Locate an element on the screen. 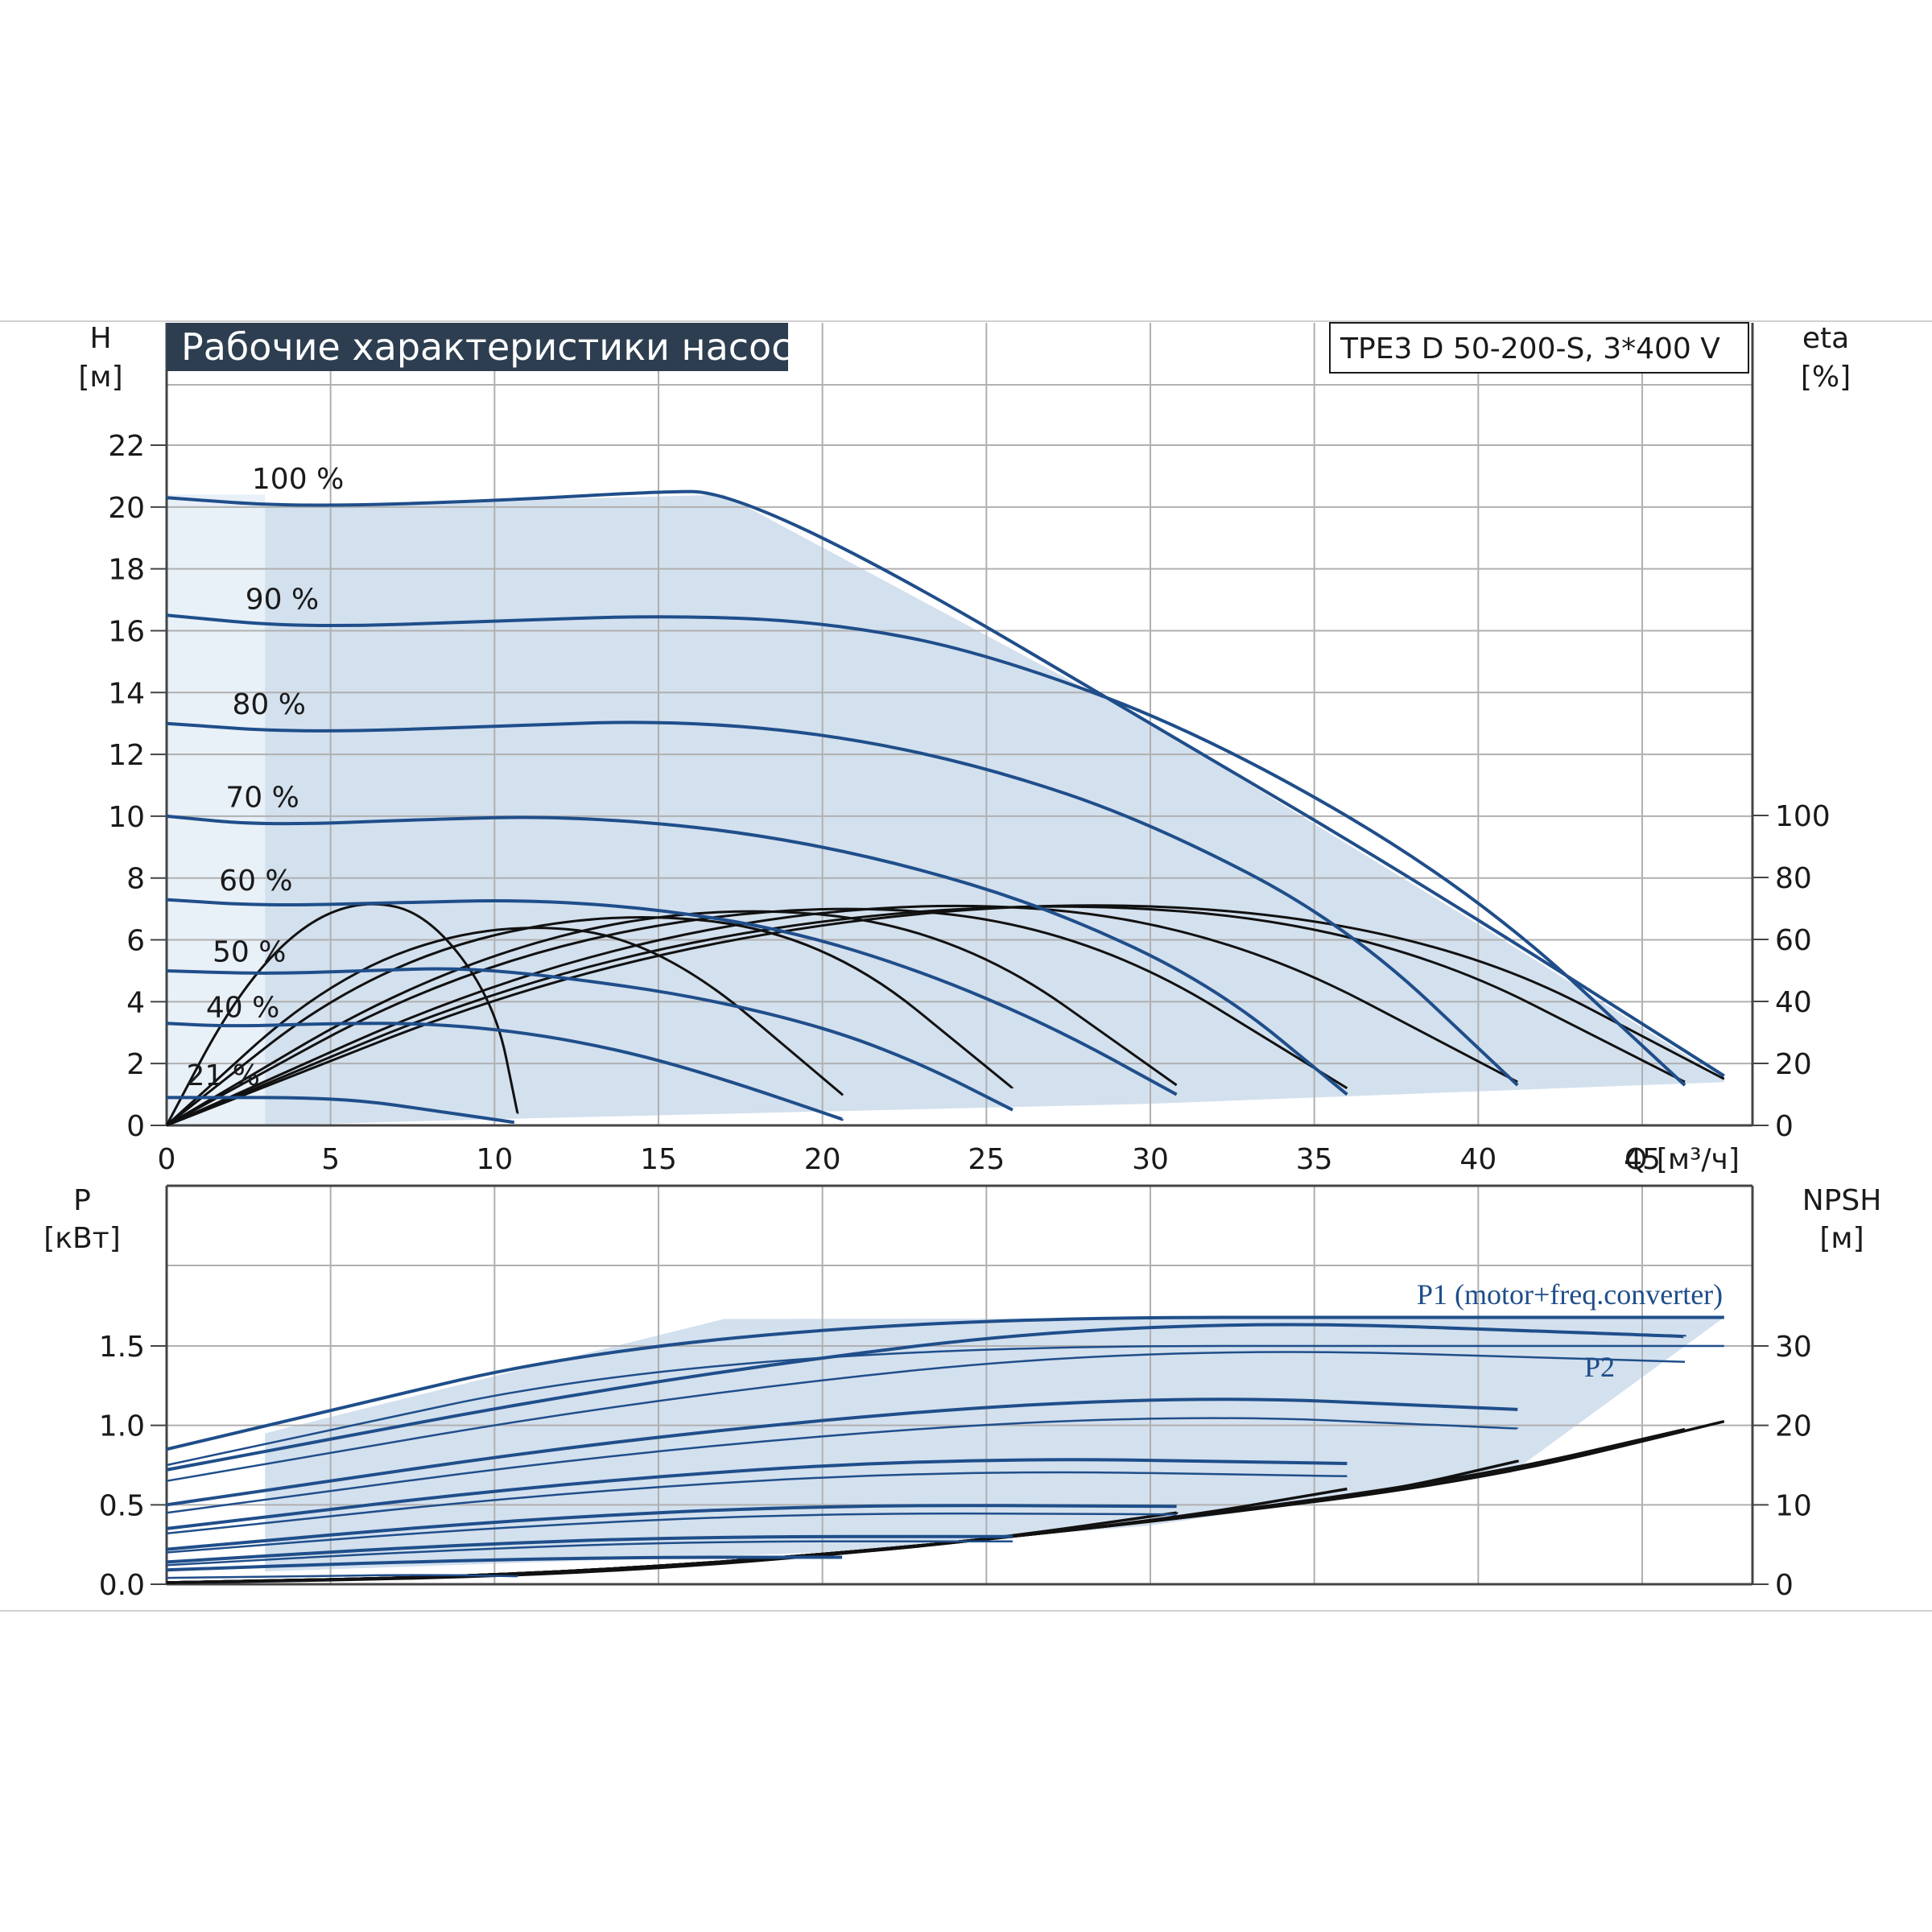 The width and height of the screenshot is (1932, 1932). speed-label: 50 % is located at coordinates (249, 951).